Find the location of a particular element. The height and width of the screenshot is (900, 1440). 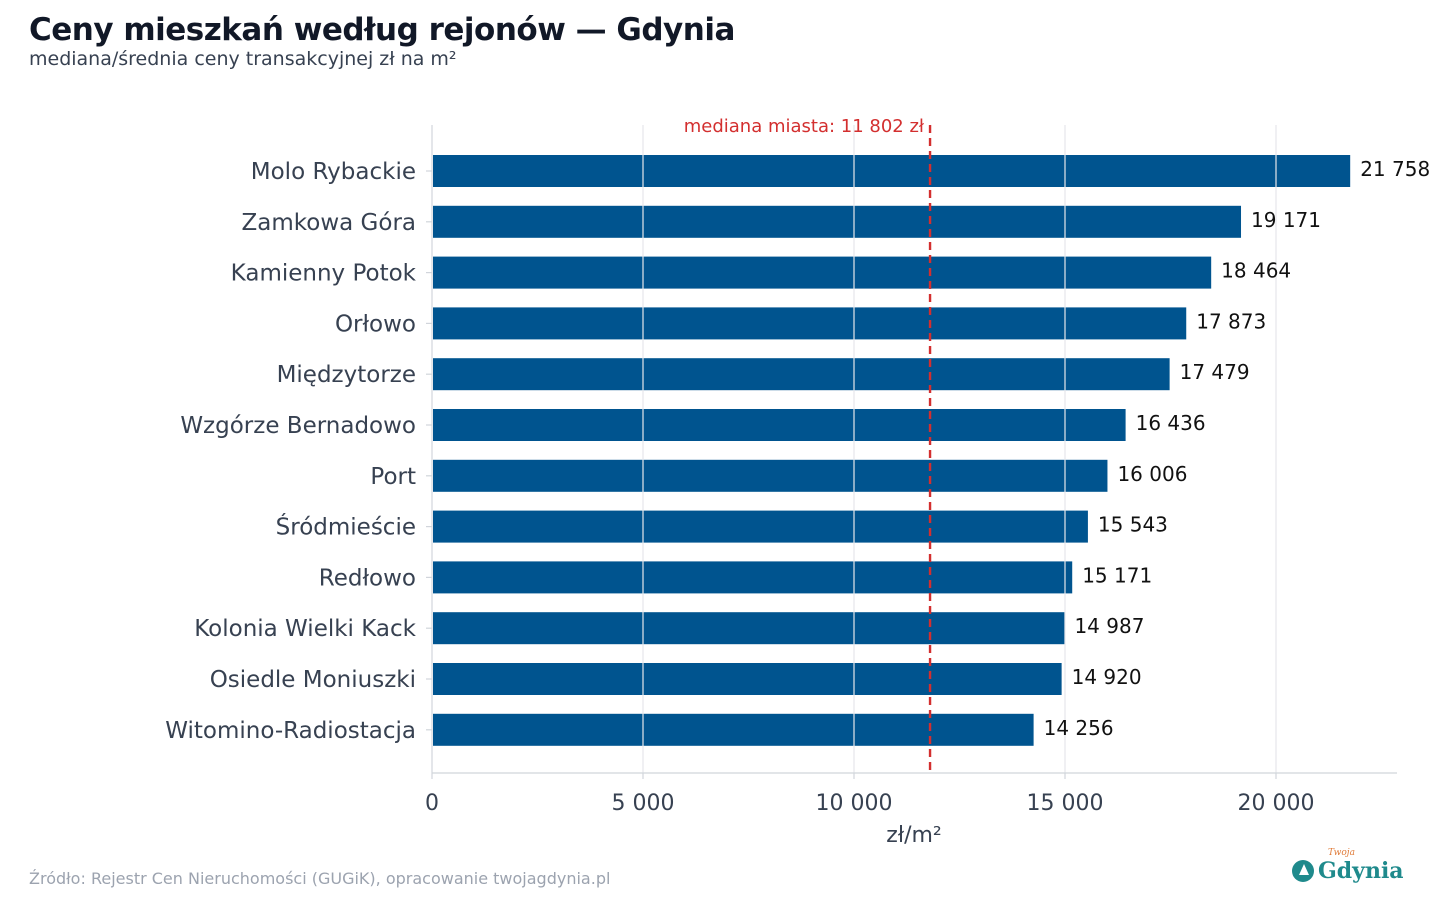

logo-small-text: Twoja is located at coordinates (1341, 853).